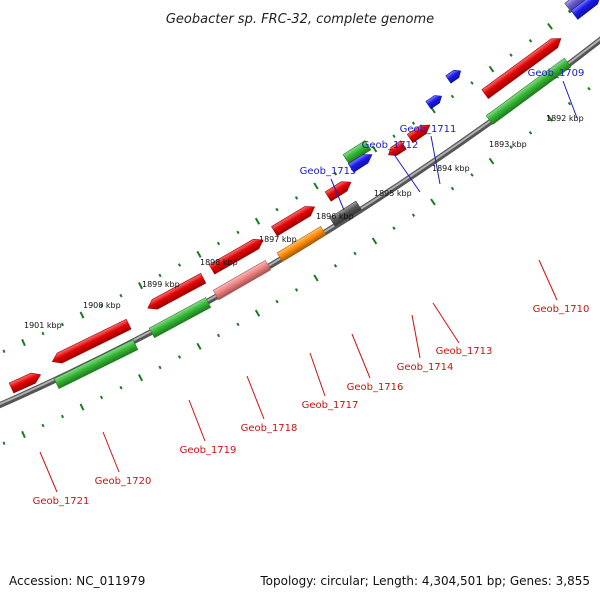  Describe the element at coordinates (556, 73) in the screenshot. I see `gene-label-geob-1709: Geob_1709` at that location.